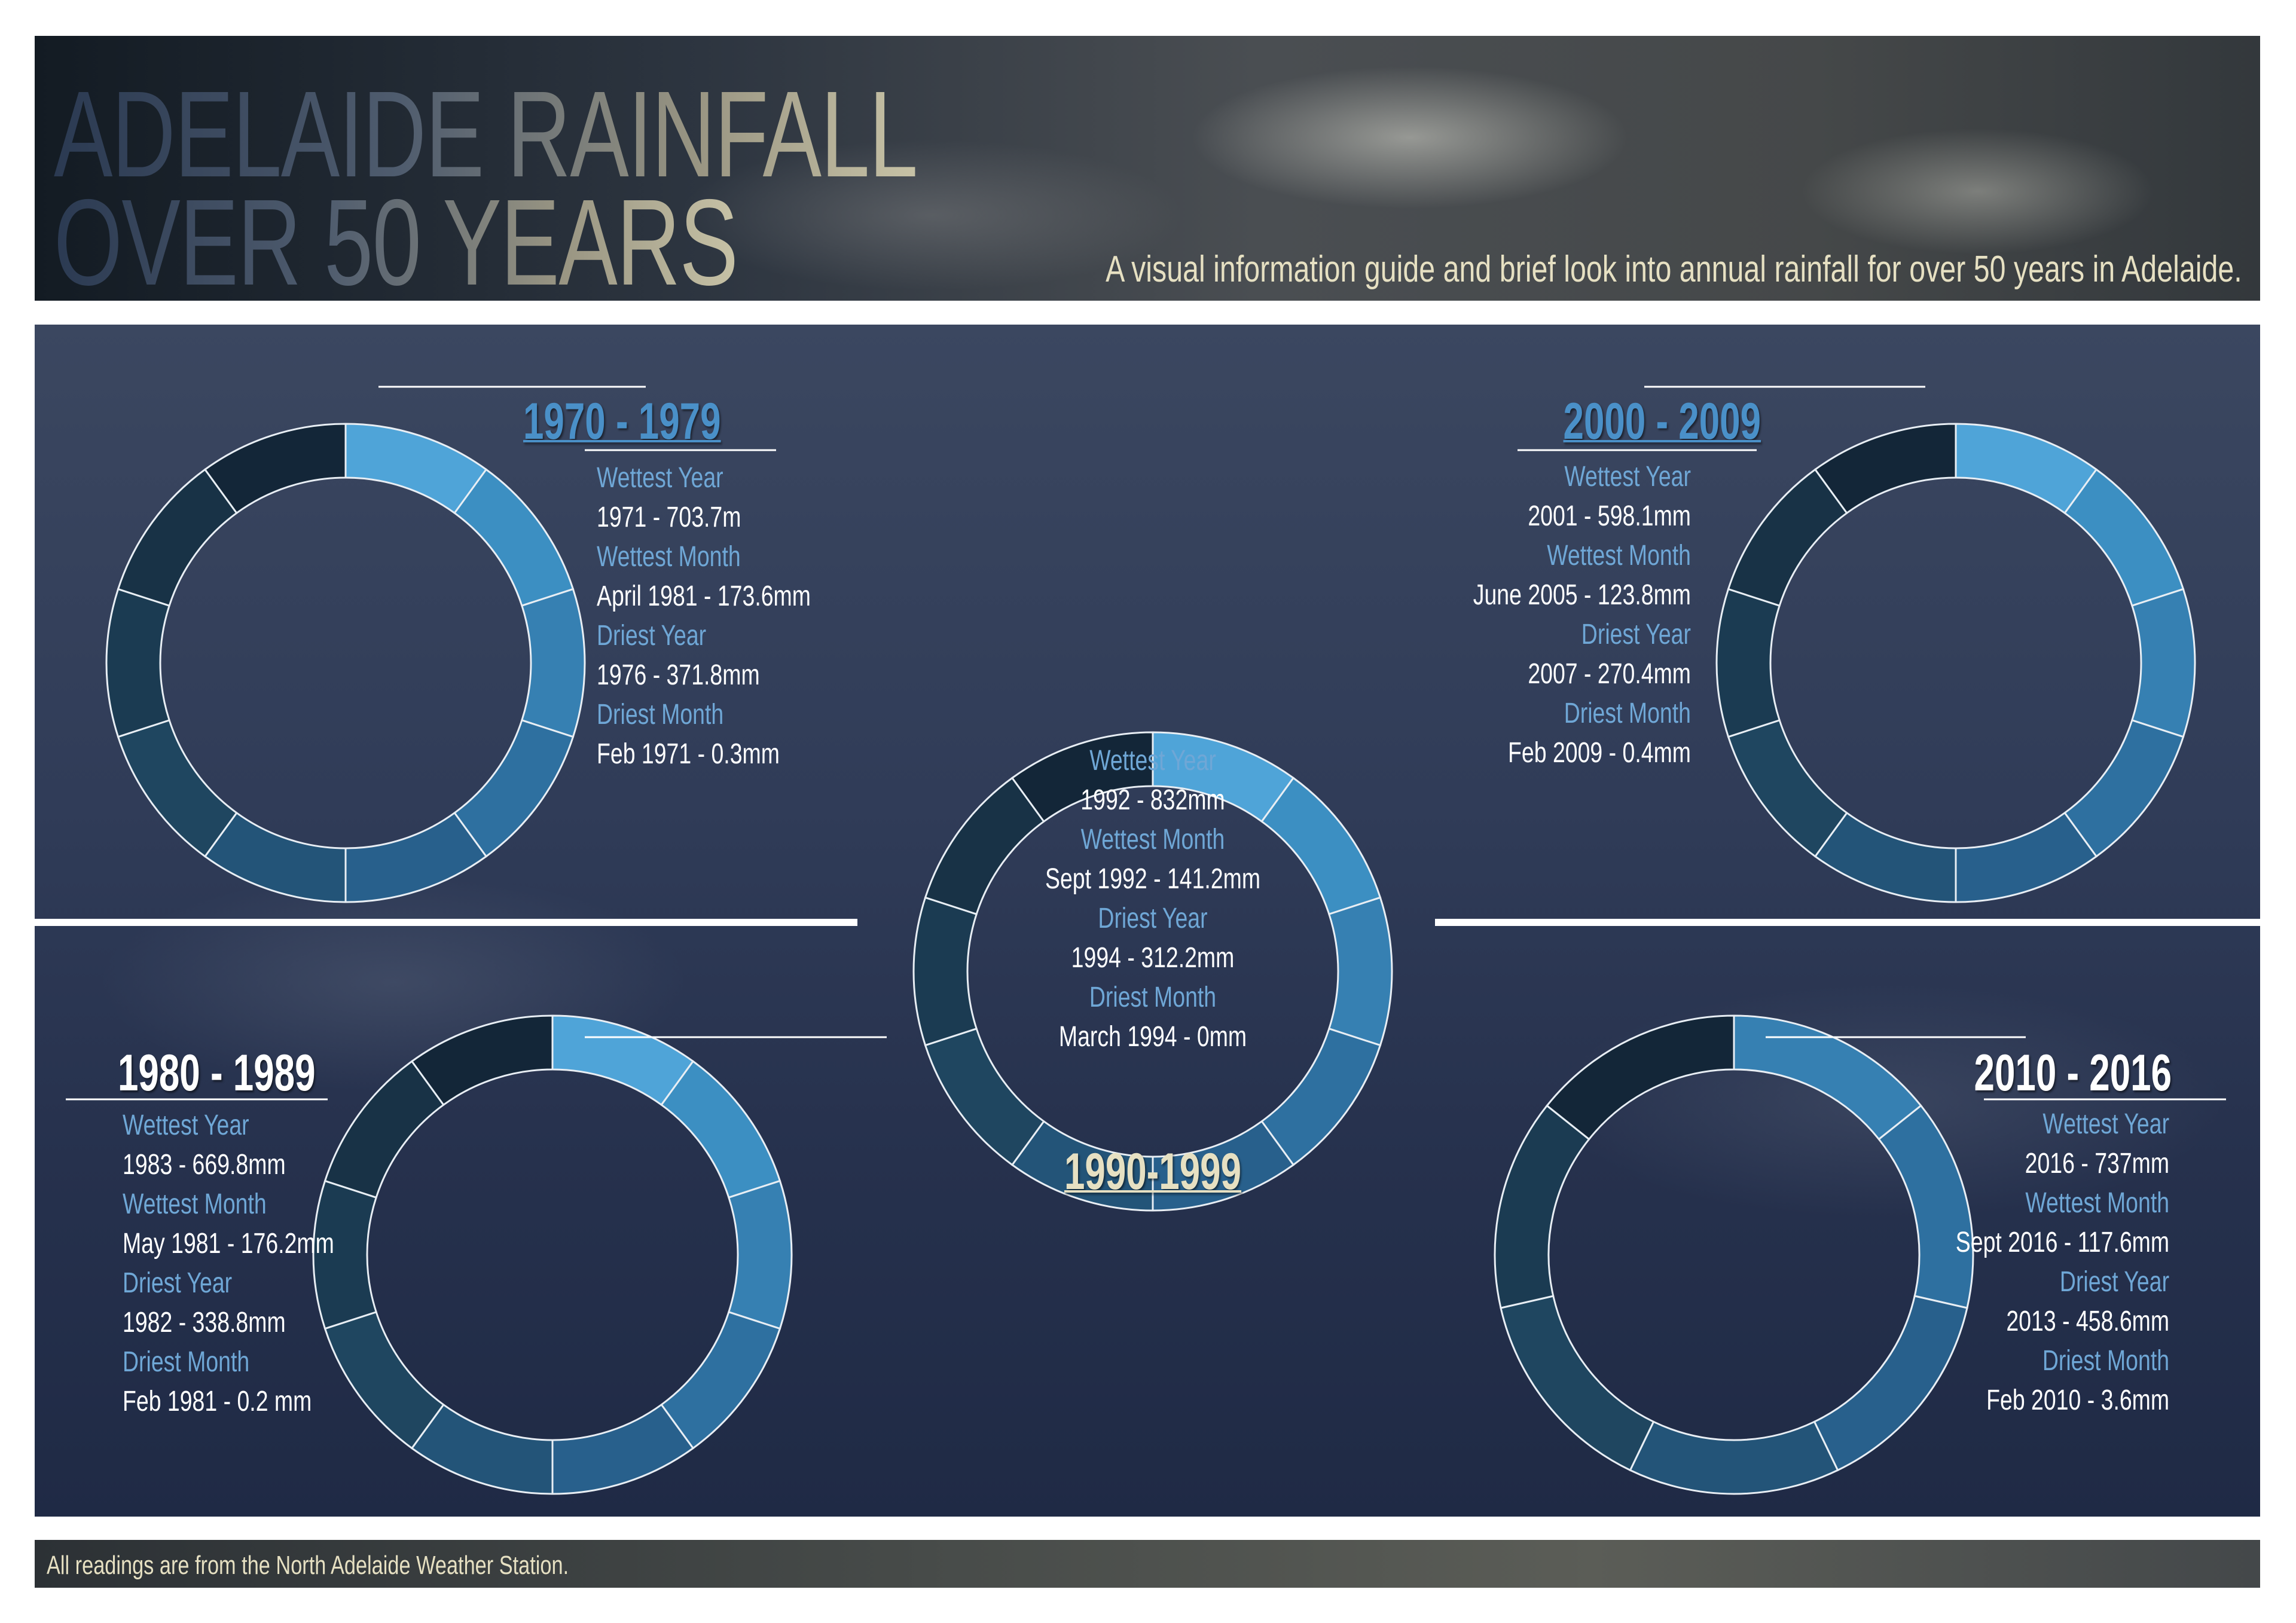 This screenshot has width=2296, height=1623. I want to click on stat-value: June 2005 - 123.8mm, so click(1582, 595).